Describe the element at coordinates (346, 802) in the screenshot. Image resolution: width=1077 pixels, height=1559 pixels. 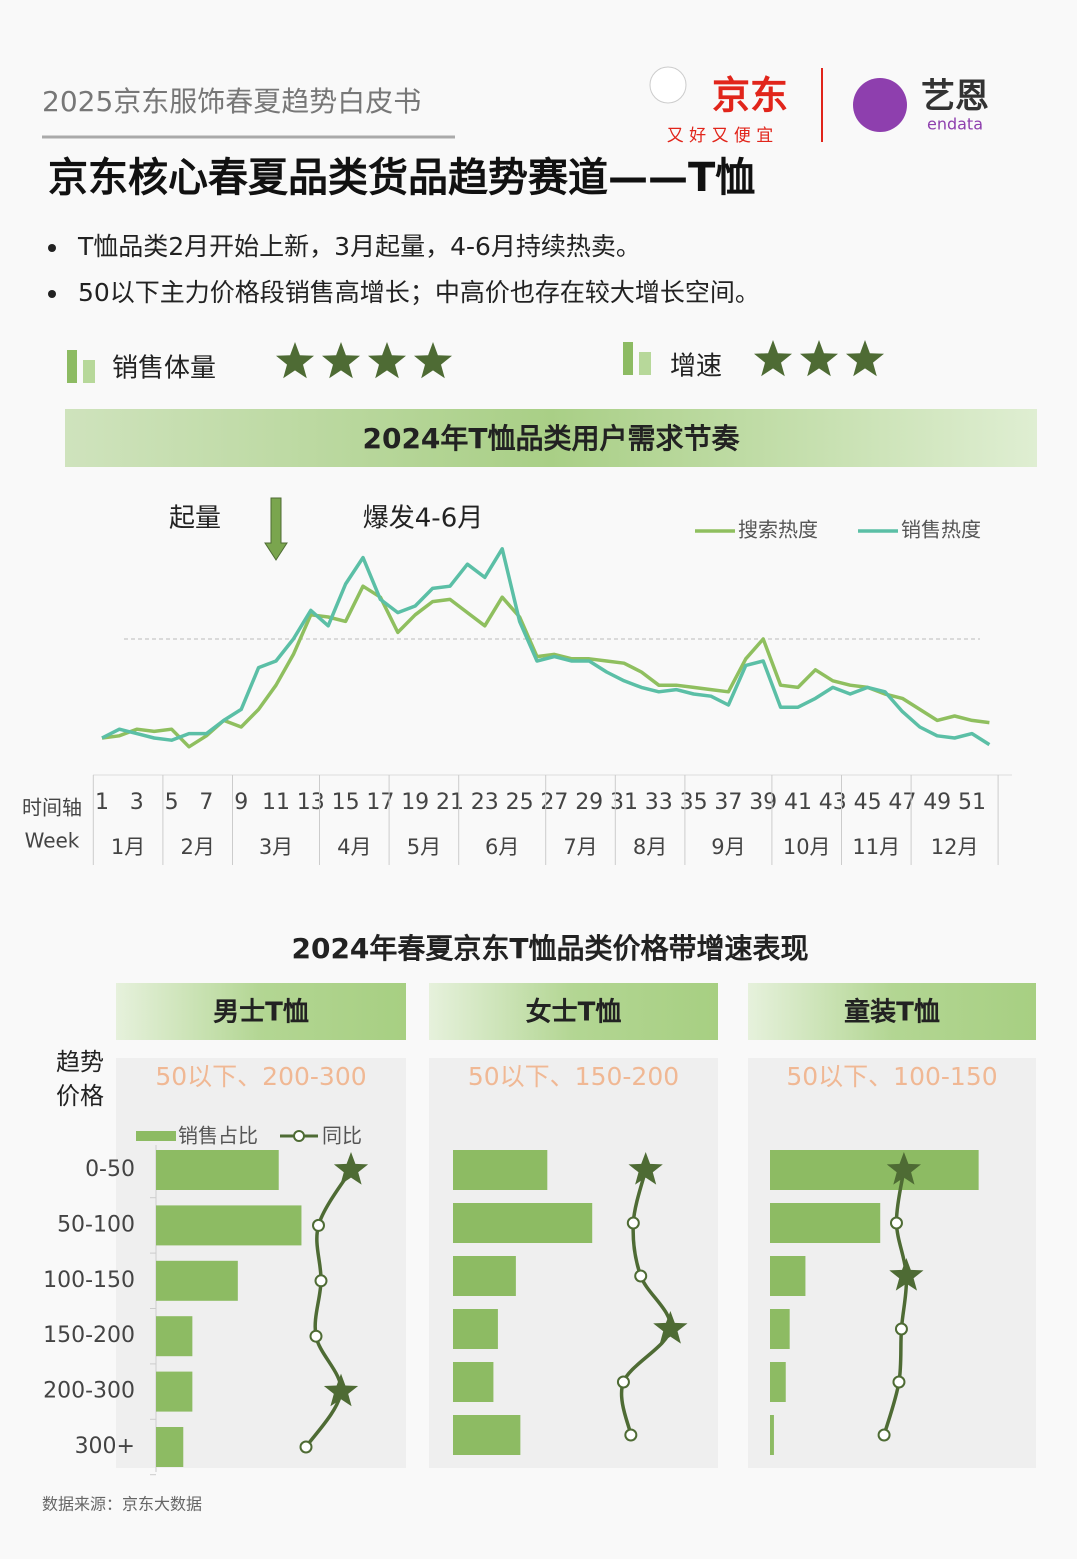
I see `x-tick-label: 15` at that location.